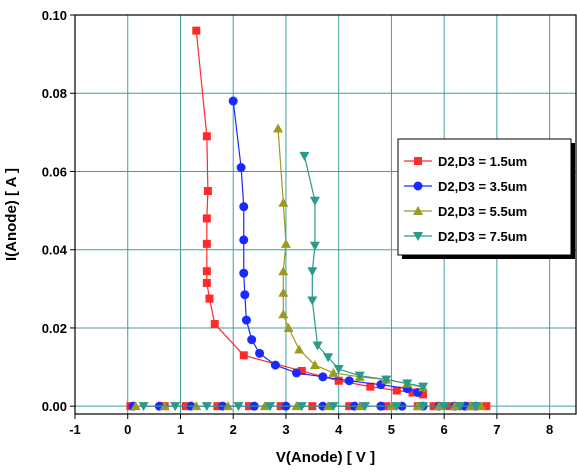 The height and width of the screenshot is (472, 577). I want to click on legend-entry: D2,D3 = 7.5um, so click(465, 236).